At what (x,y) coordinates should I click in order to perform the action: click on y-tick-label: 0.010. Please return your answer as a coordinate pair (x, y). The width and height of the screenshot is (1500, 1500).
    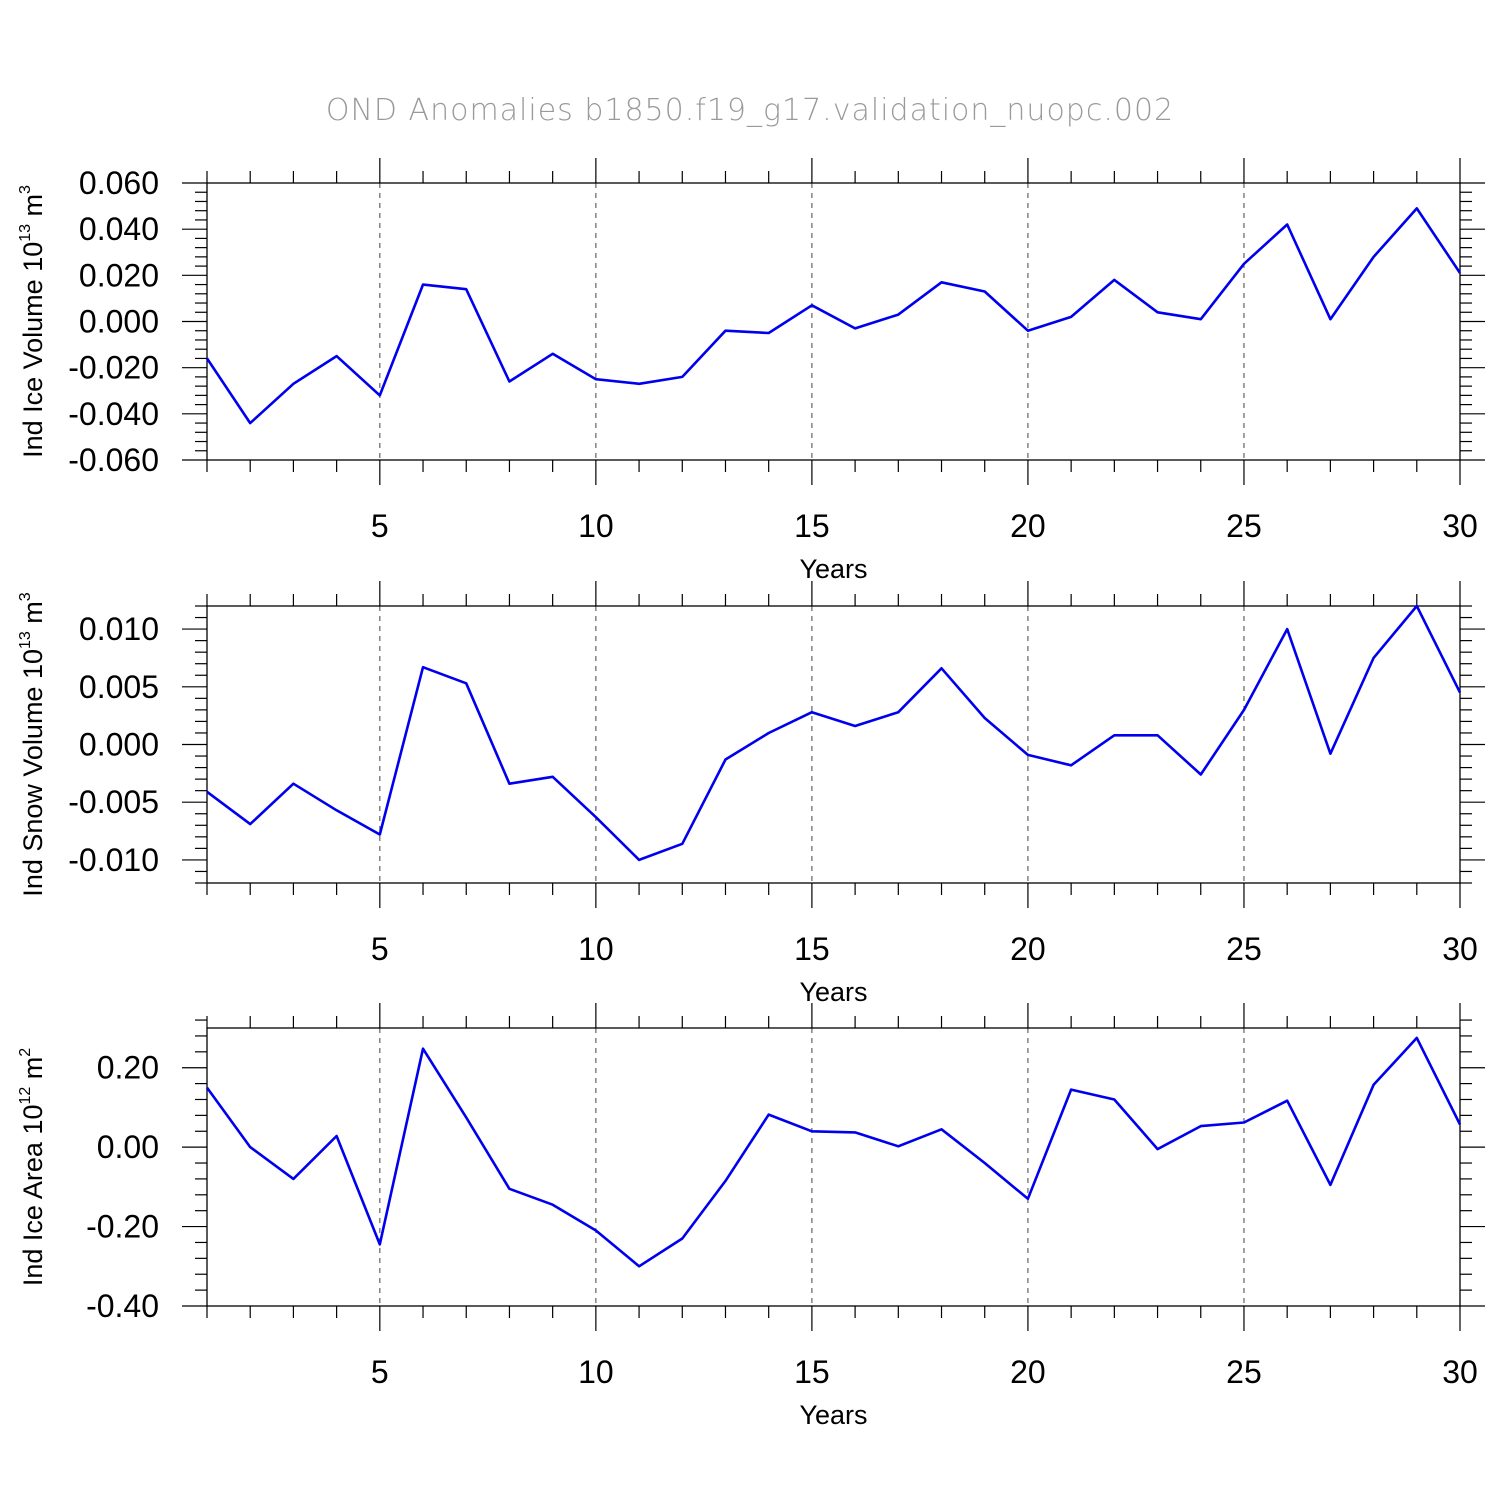
    Looking at the image, I should click on (119, 629).